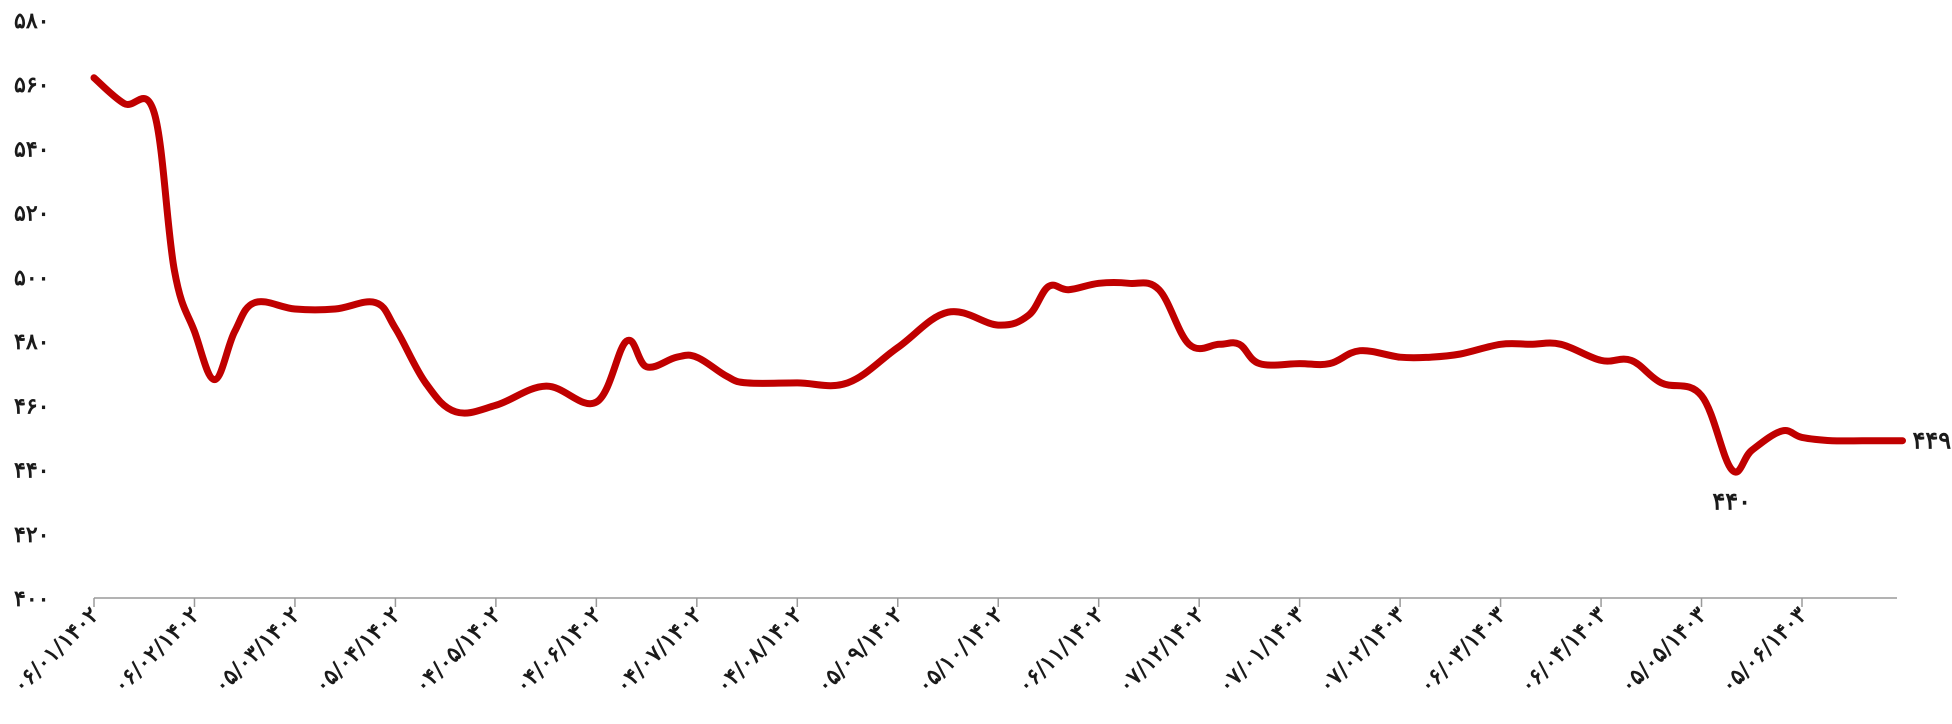  What do you see at coordinates (1764, 650) in the screenshot?
I see `x-tick-label: ۰۵/۰۶/۱۴۰۳` at bounding box center [1764, 650].